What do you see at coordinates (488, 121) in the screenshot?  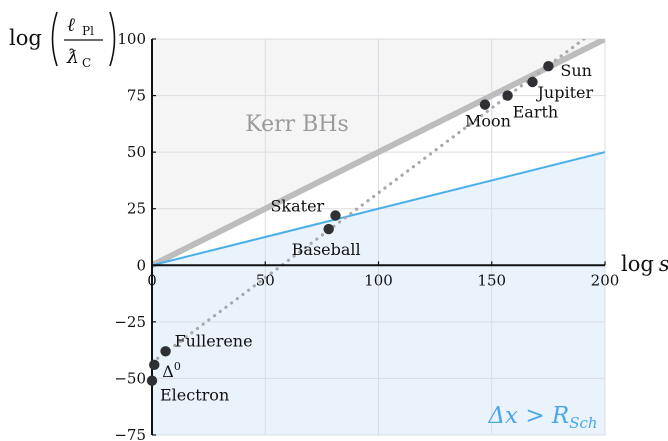 I see `data-label: Moon` at bounding box center [488, 121].